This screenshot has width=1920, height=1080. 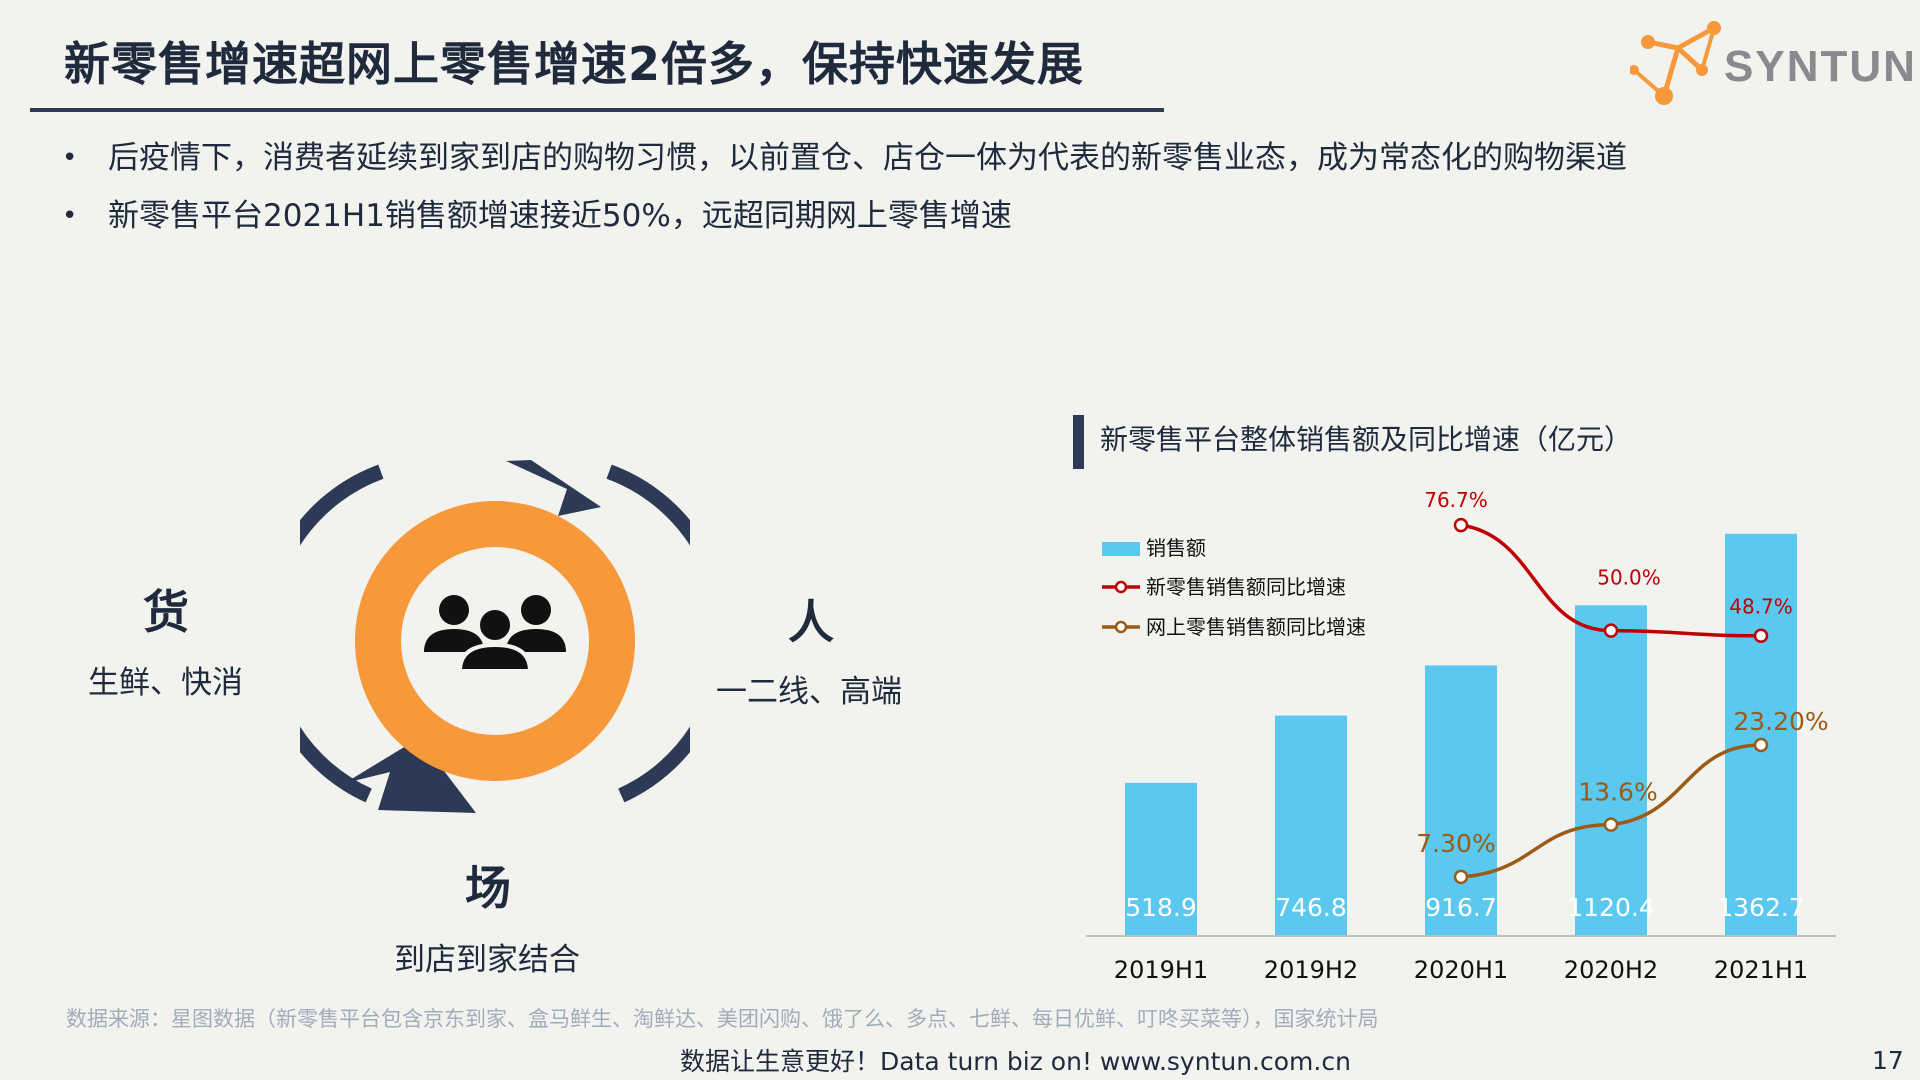 What do you see at coordinates (410, 775) in the screenshot?
I see `cycle-arrowhead-bottom-icon` at bounding box center [410, 775].